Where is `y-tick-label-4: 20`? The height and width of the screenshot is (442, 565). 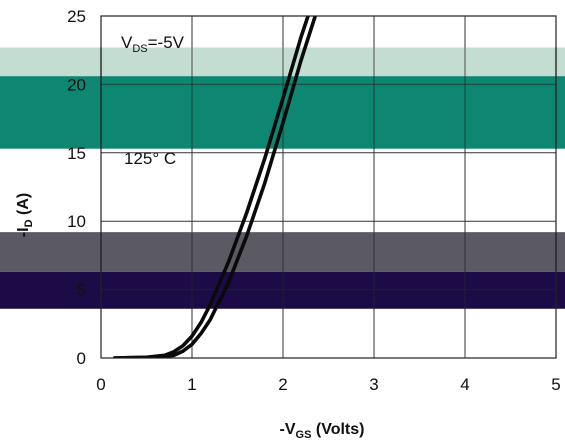
y-tick-label-4: 20 is located at coordinates (76, 84).